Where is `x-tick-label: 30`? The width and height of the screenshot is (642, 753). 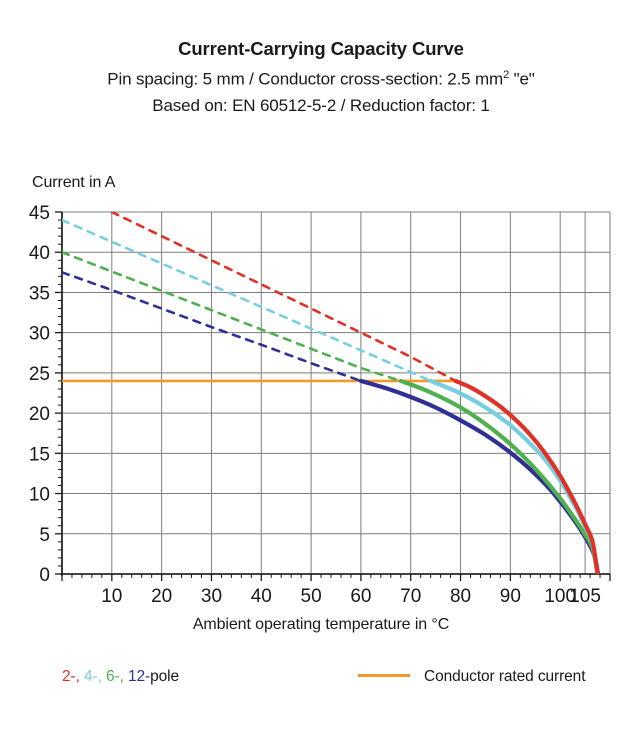 x-tick-label: 30 is located at coordinates (211, 596).